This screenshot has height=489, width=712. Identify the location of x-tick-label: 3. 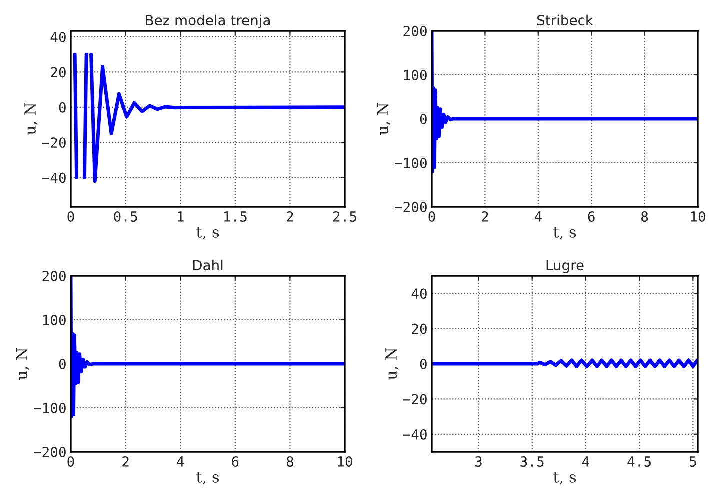
(478, 461).